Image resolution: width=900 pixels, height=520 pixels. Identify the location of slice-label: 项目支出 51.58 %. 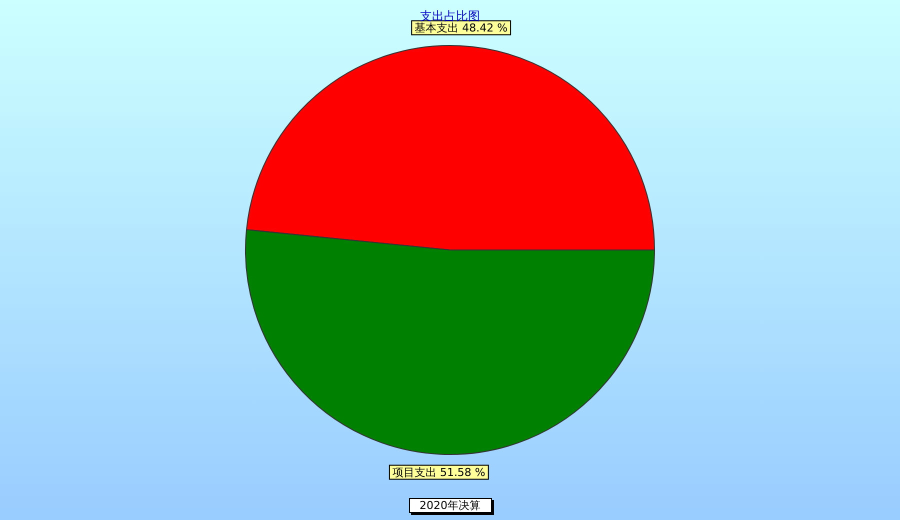
(439, 473).